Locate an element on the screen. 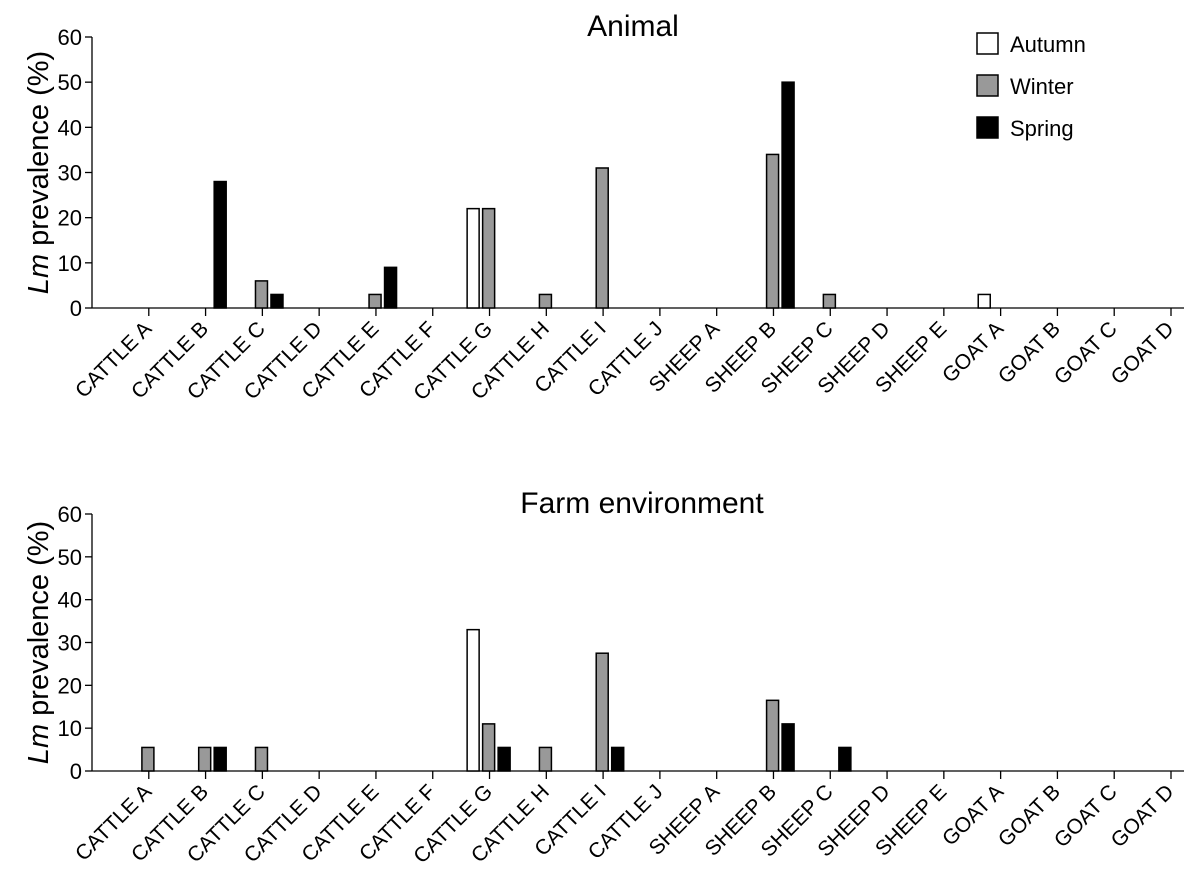 The image size is (1187, 888). bar-spring-cattle-e is located at coordinates (390, 287).